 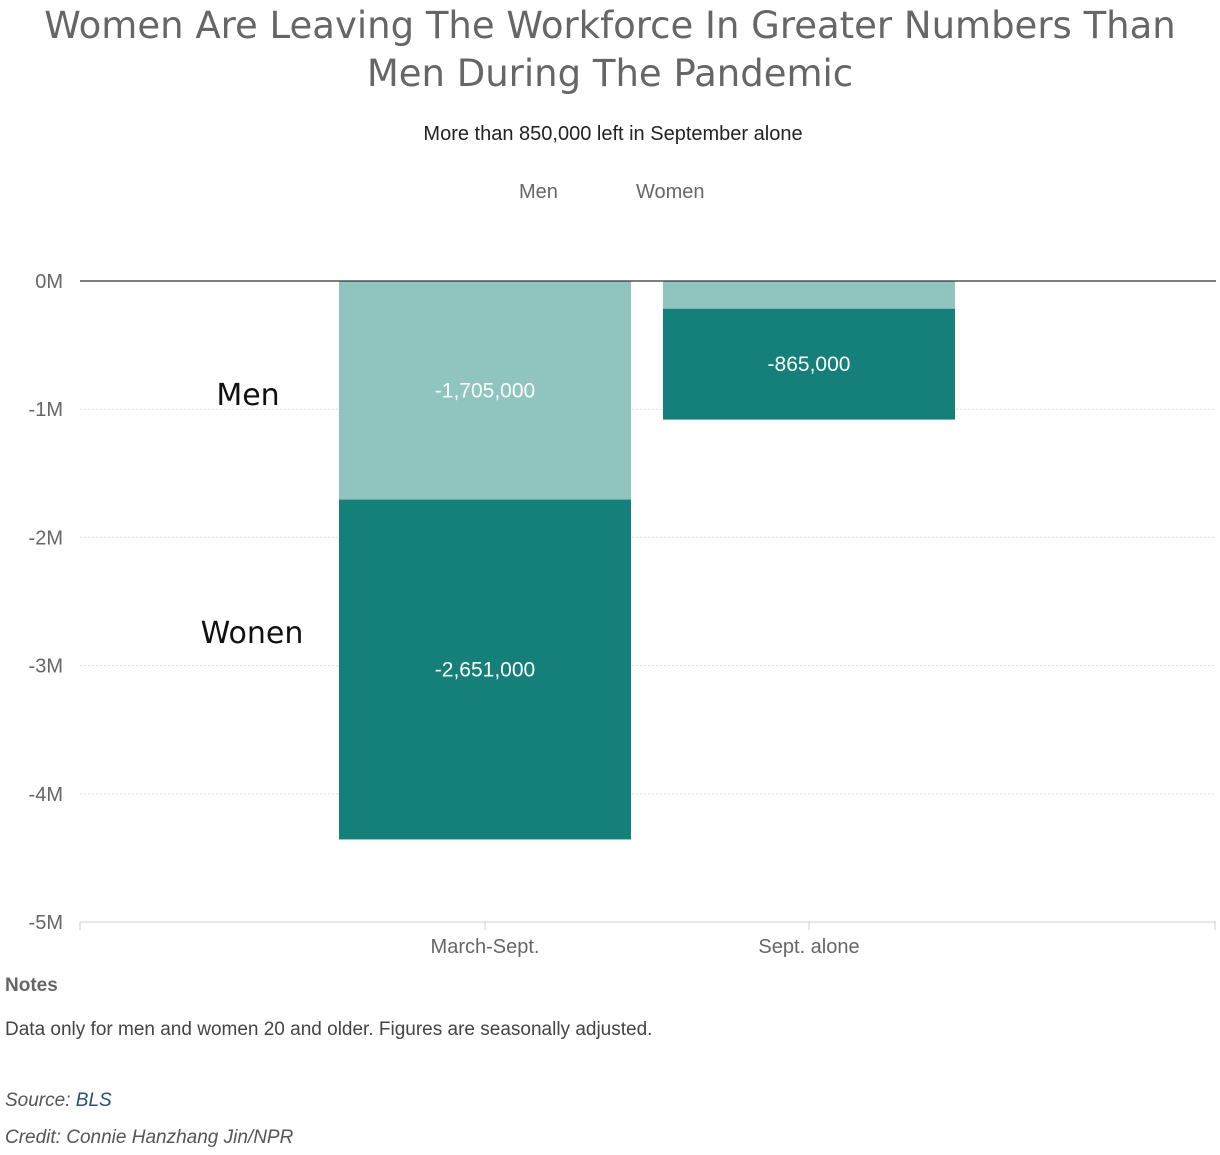 I want to click on x-tick-label: Sept. alone, so click(x=808, y=947).